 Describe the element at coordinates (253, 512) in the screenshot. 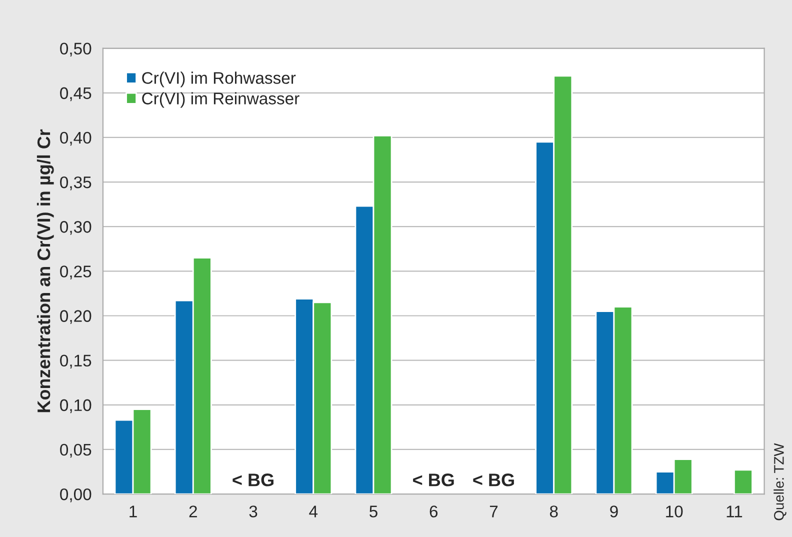

I see `x-tick-label: 3` at that location.